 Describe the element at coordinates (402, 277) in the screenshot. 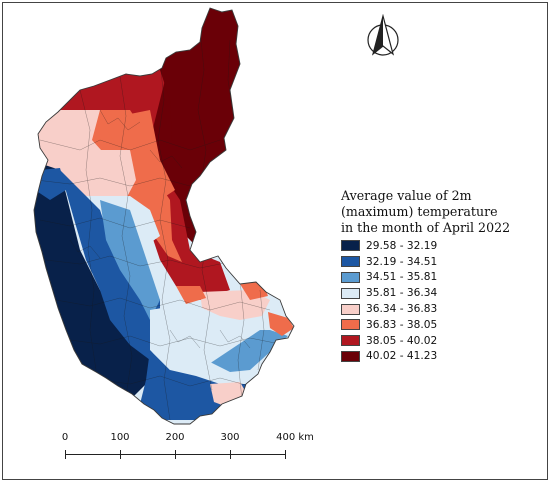

I see `legend-label: 34.51 - 35.81` at that location.